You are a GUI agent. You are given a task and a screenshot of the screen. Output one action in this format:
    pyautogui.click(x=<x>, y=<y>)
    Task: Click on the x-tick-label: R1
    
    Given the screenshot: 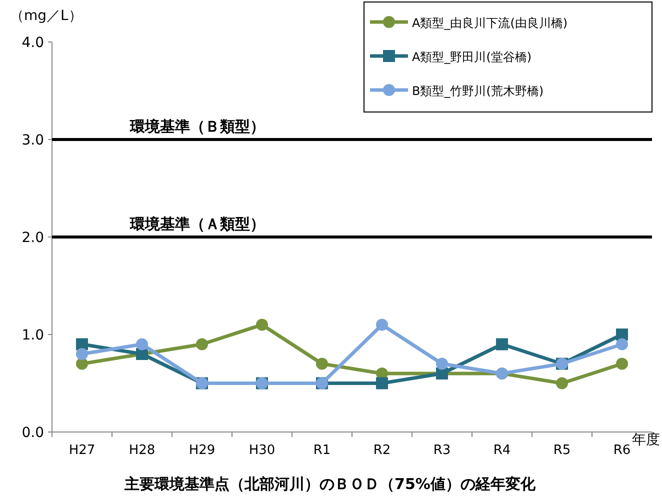 What is the action you would take?
    pyautogui.click(x=322, y=450)
    